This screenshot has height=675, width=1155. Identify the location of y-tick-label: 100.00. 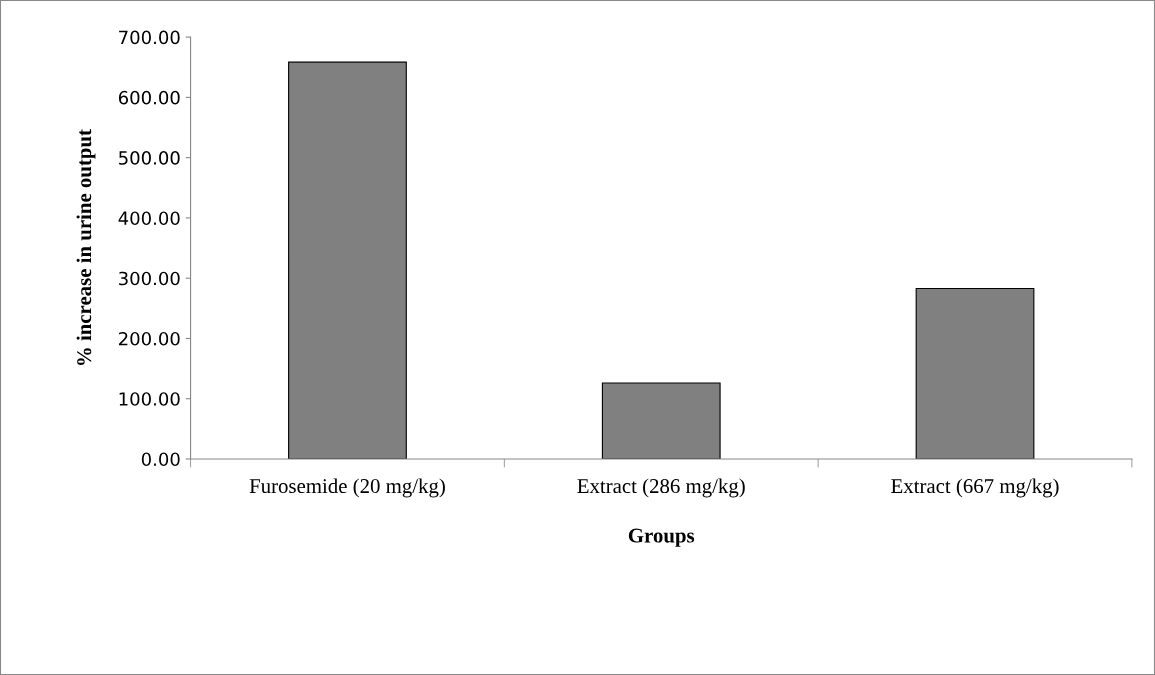
(149, 399).